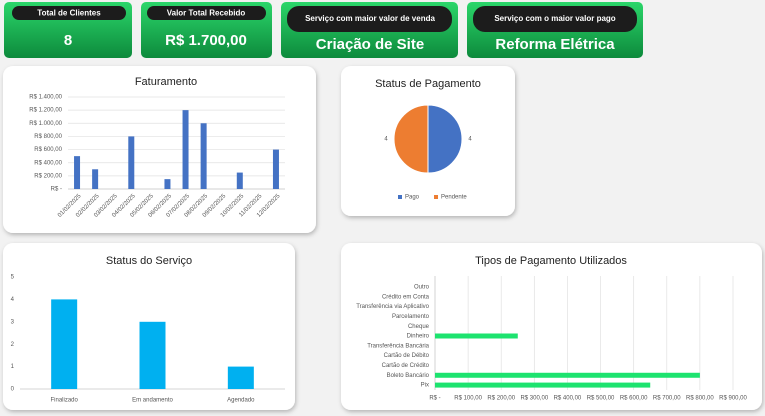 This screenshot has height=416, width=765. I want to click on y-tick-label: R$ 600,00, so click(48, 150).